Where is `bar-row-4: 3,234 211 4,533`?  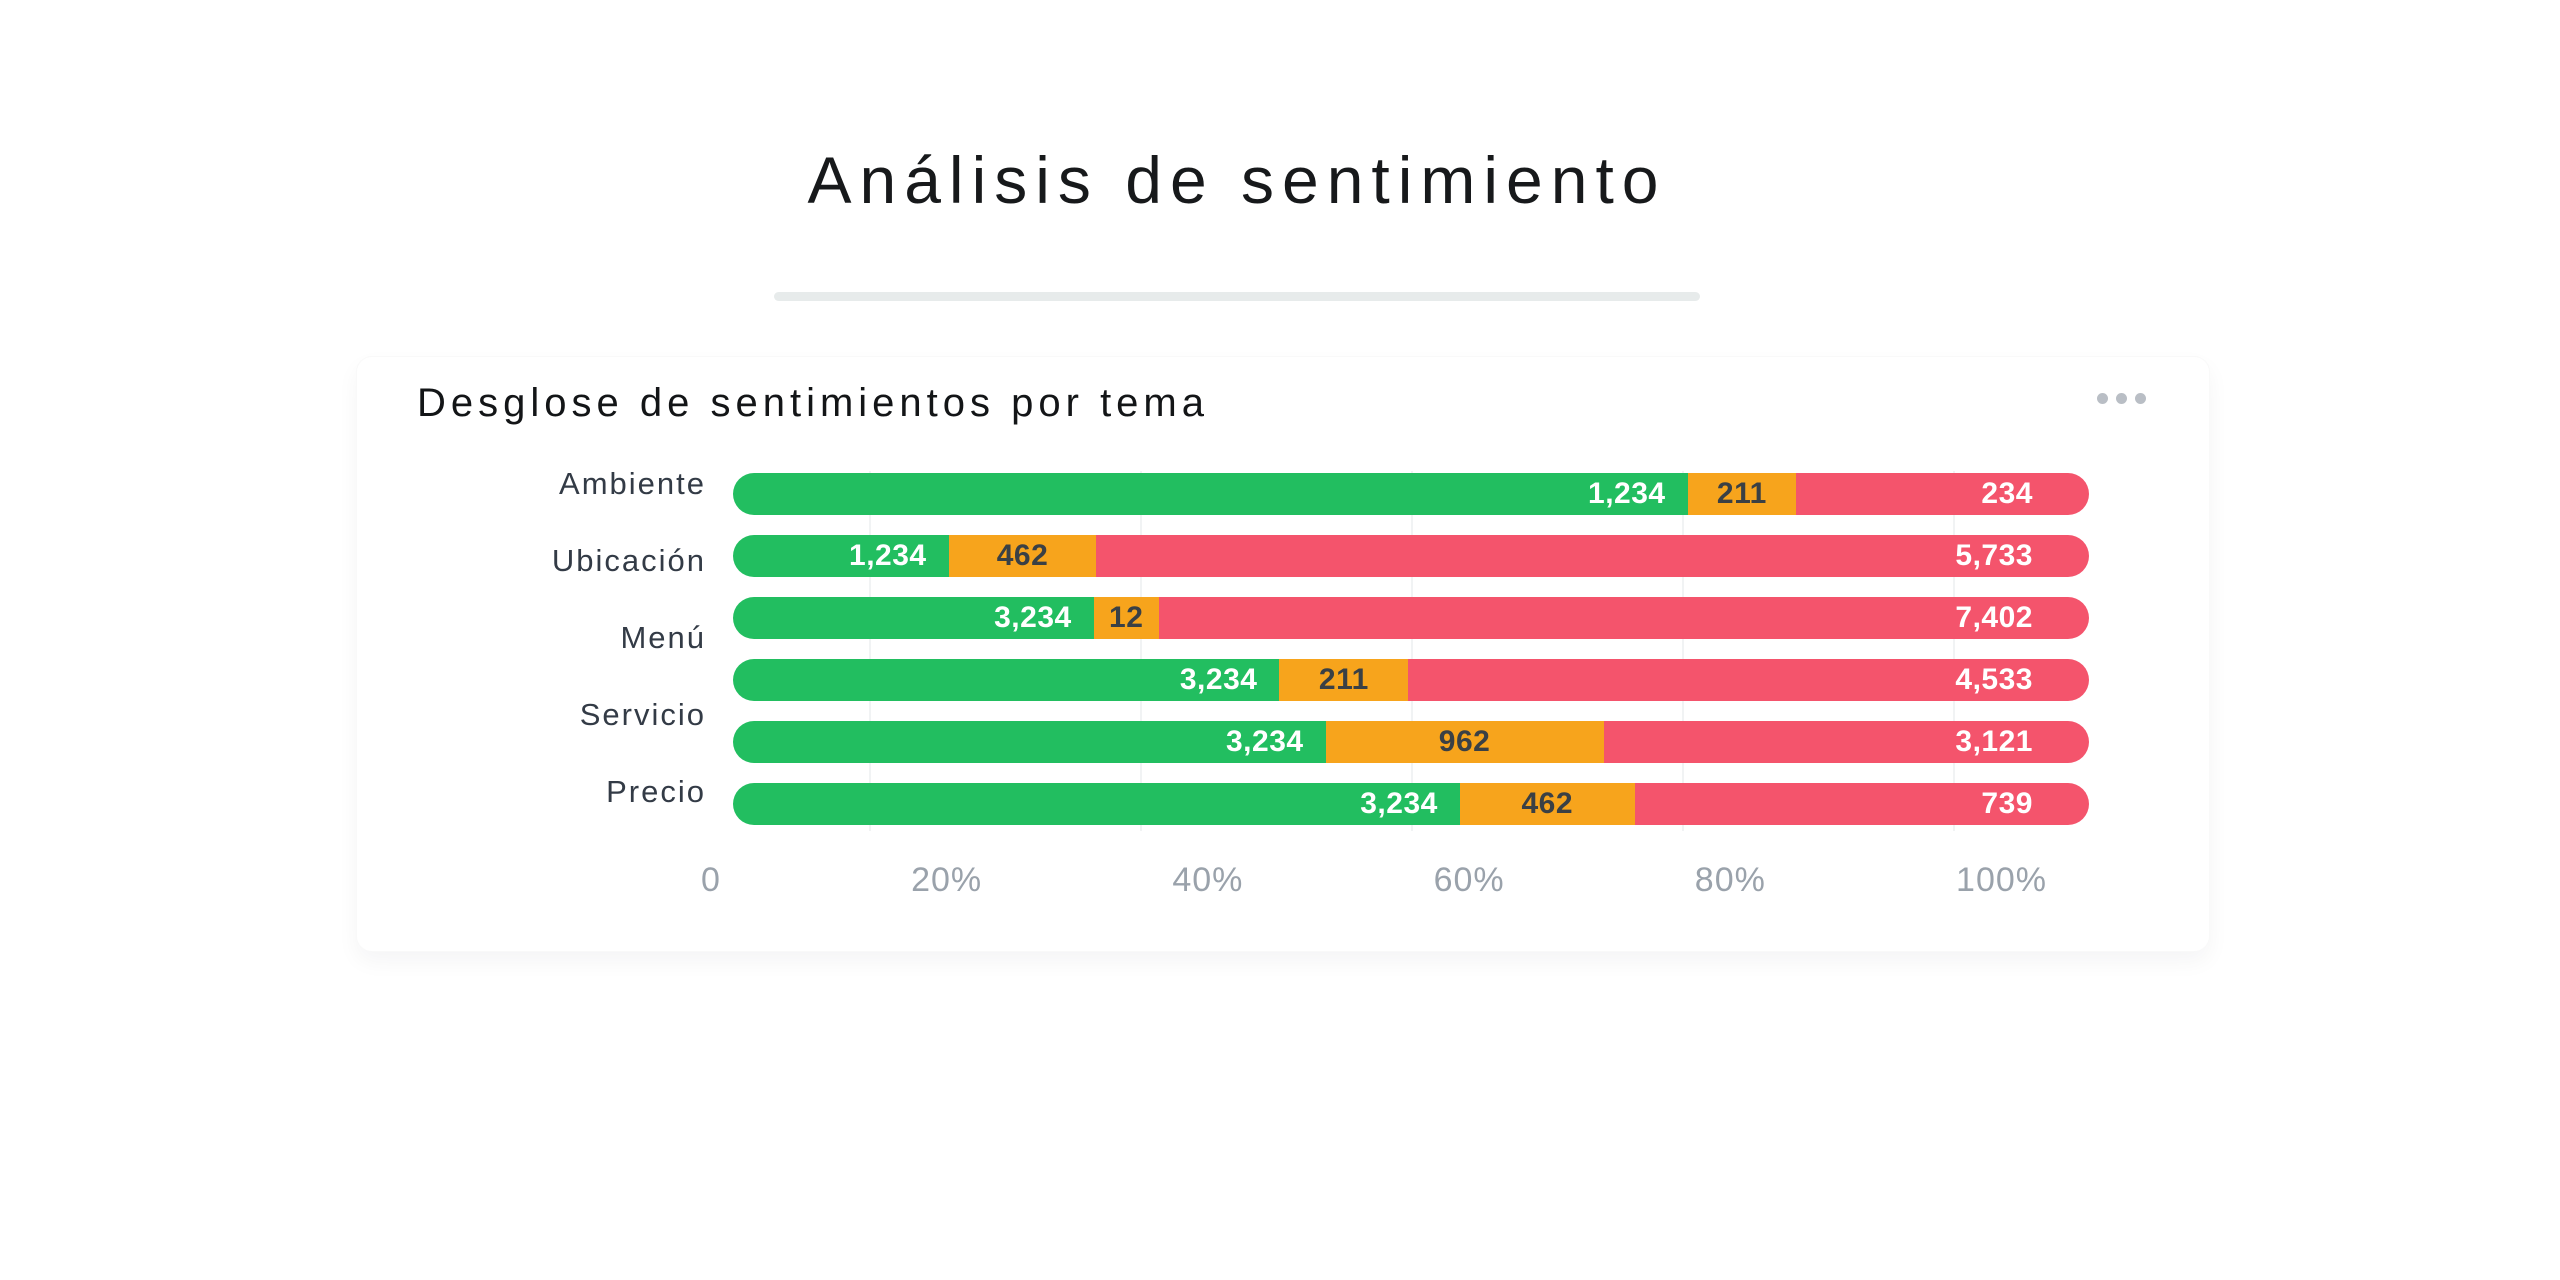 bar-row-4: 3,234 211 4,533 is located at coordinates (1411, 680).